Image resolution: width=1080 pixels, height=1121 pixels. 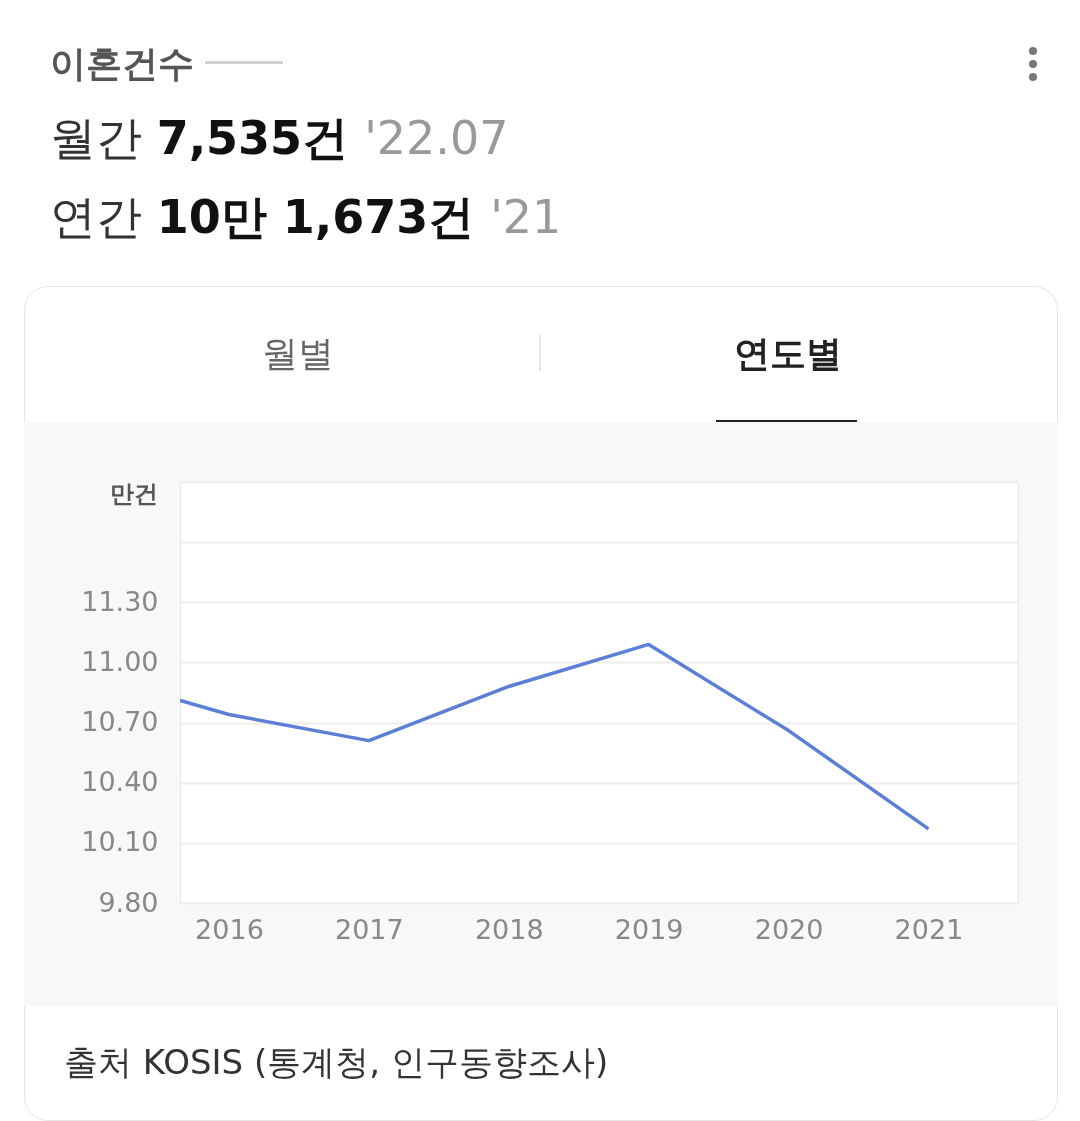 I want to click on y-tick-label: 10.10, so click(x=120, y=842).